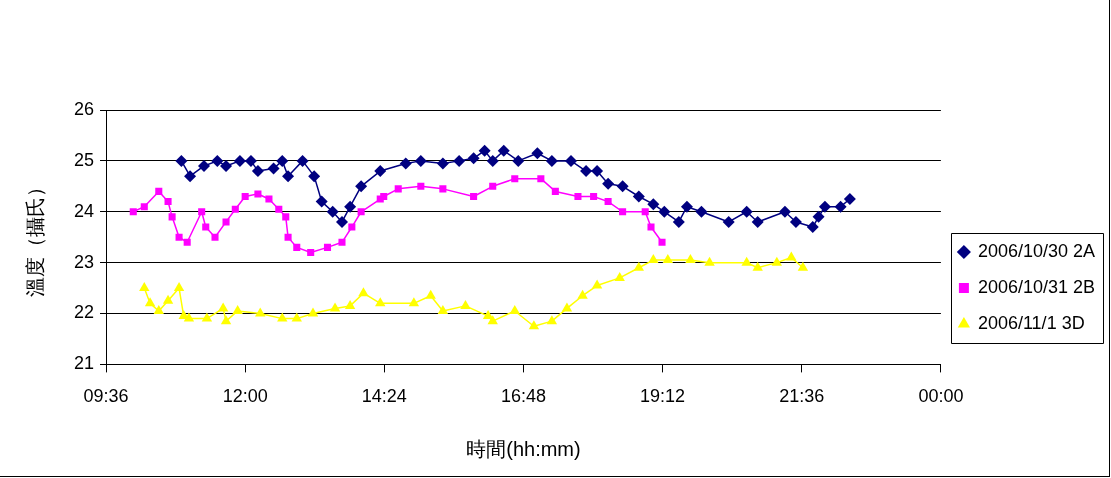  Describe the element at coordinates (523, 396) in the screenshot. I see `x-tick-label: 16:48` at that location.